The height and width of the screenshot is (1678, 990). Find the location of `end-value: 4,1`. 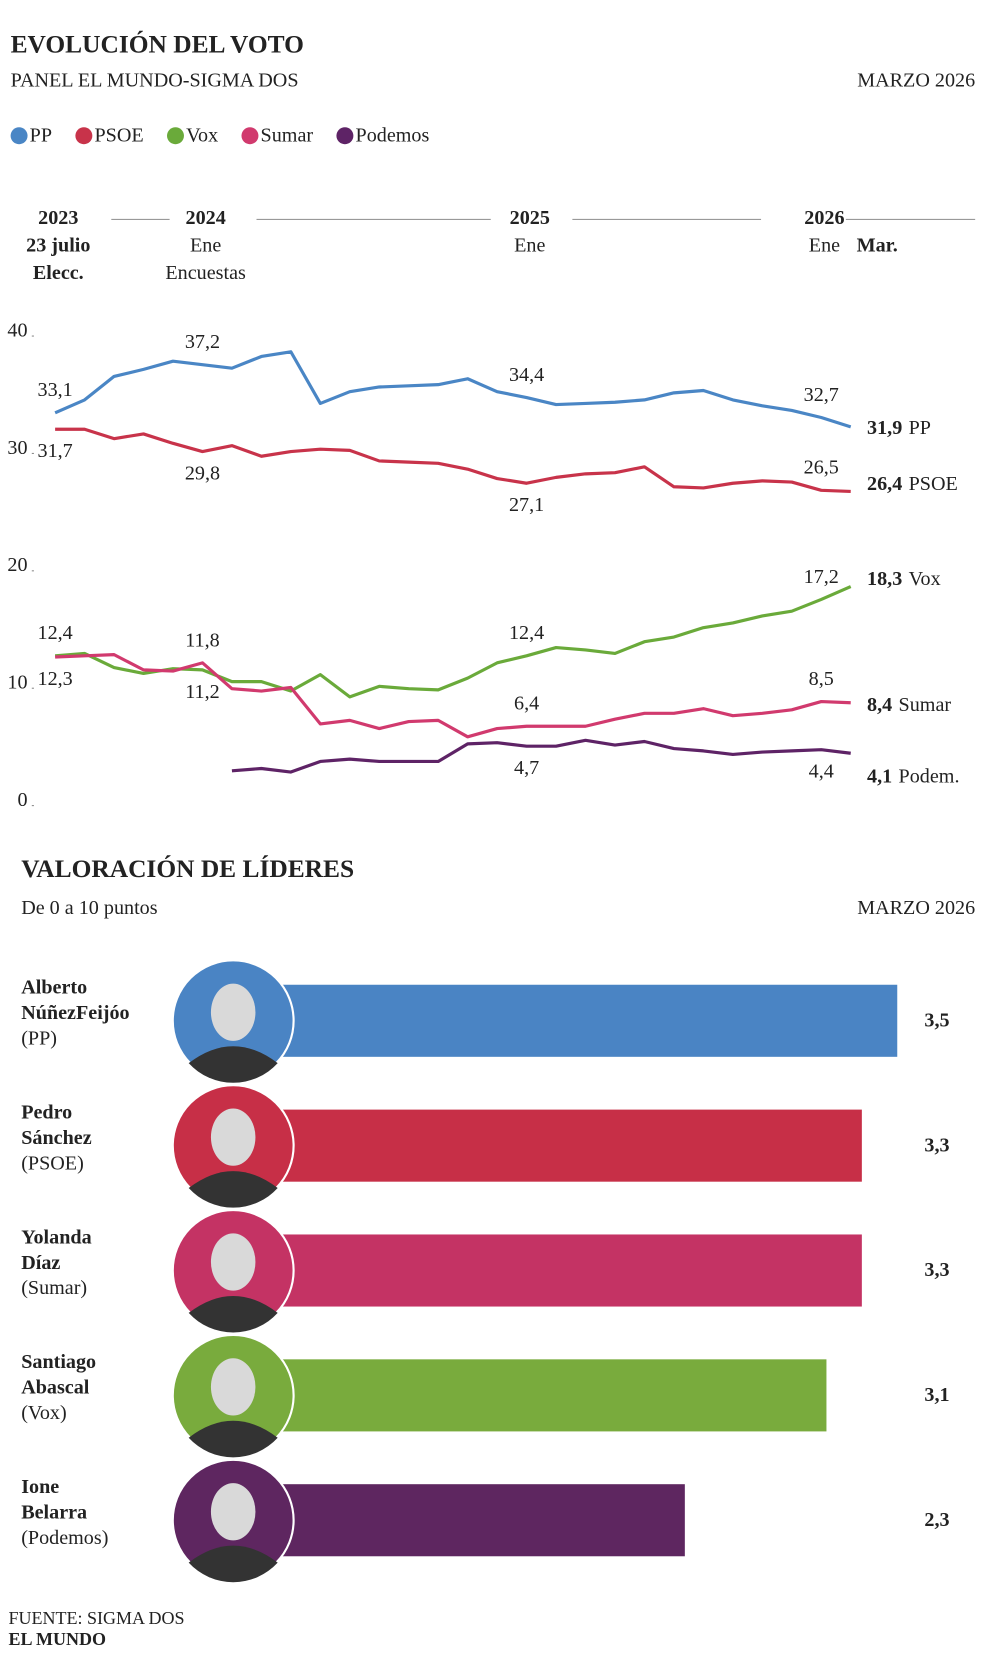

end-value: 4,1 is located at coordinates (879, 776).